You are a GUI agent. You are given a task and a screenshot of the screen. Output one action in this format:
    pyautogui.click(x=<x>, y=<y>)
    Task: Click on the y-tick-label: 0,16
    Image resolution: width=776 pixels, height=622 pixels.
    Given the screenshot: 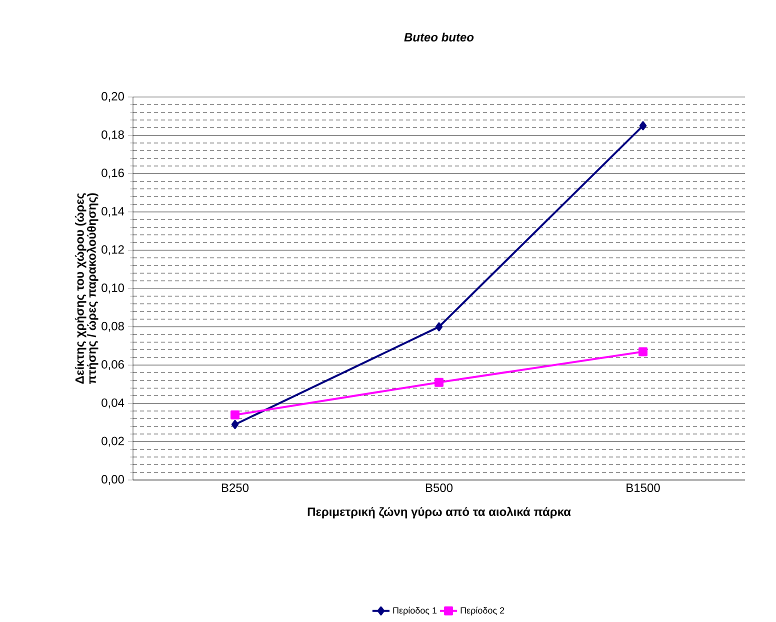 What is the action you would take?
    pyautogui.click(x=113, y=173)
    